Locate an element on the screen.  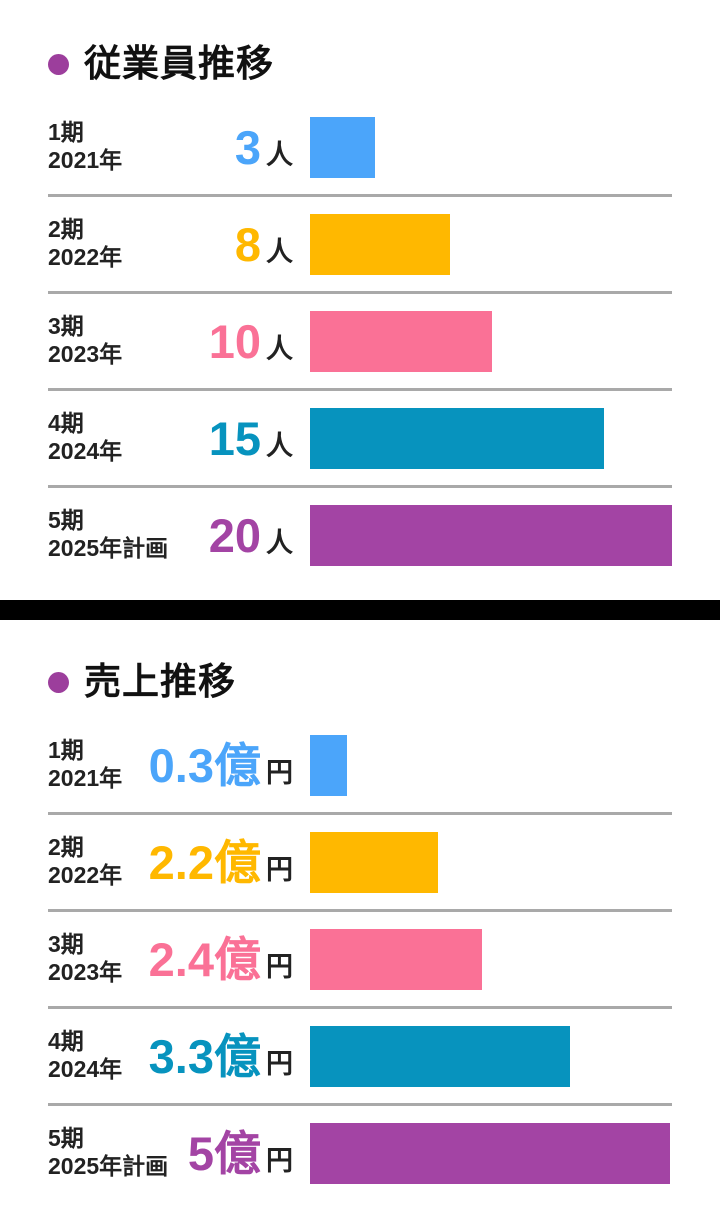
chart-row: 3期 2023年 2.4億 円 is located at coordinates (360, 960).